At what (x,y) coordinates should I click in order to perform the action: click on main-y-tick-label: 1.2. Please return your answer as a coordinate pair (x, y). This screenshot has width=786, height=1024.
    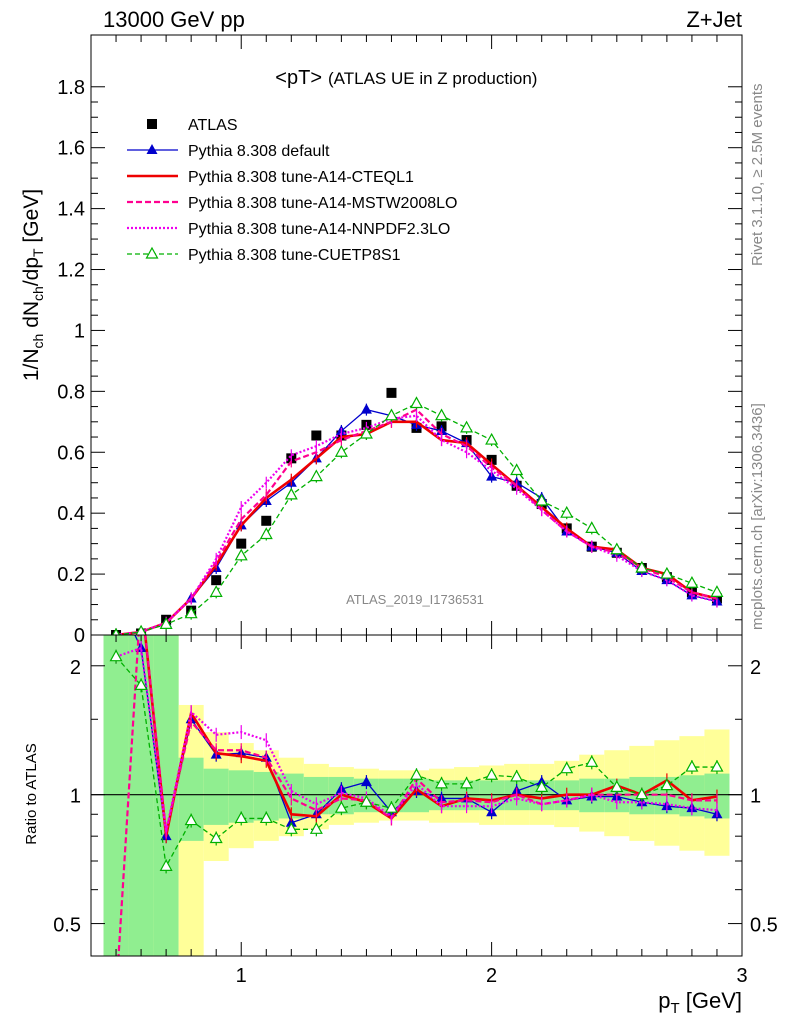
    Looking at the image, I should click on (71, 271).